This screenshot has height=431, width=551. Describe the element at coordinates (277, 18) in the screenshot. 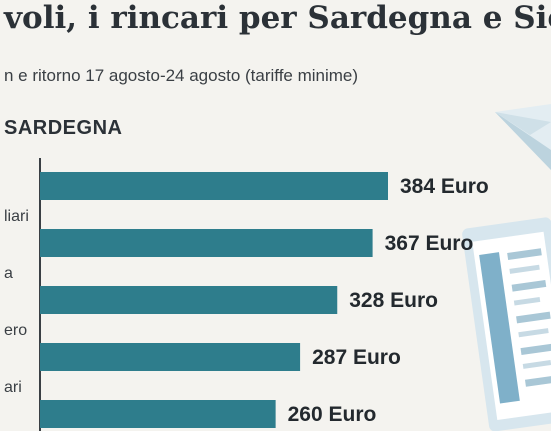

I see `chart-title: voli, i rincari per Sardegna e Sic` at that location.